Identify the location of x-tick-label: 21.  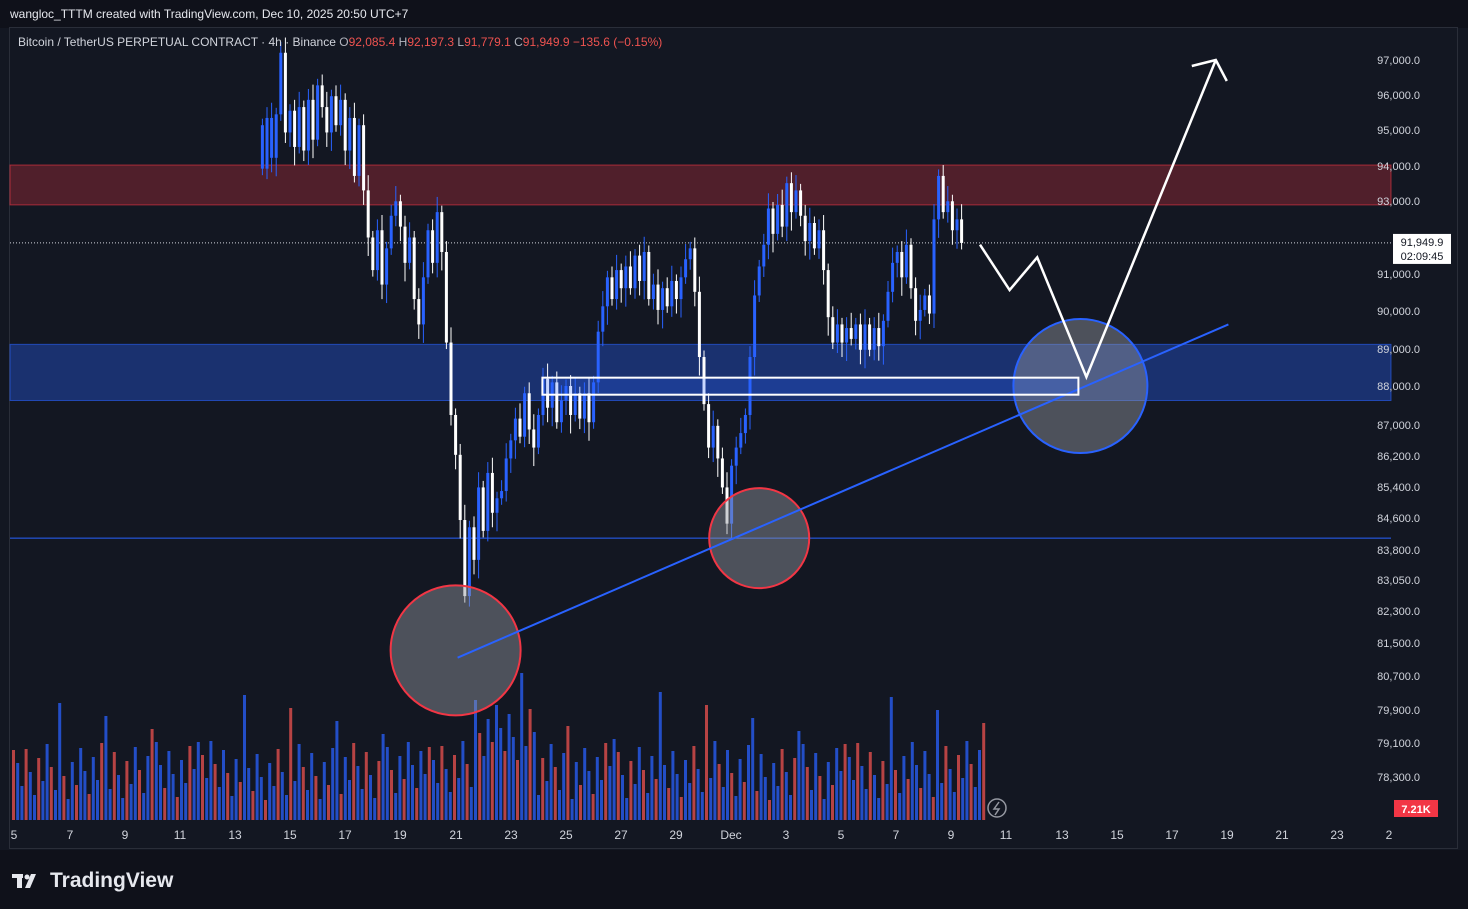
(456, 835).